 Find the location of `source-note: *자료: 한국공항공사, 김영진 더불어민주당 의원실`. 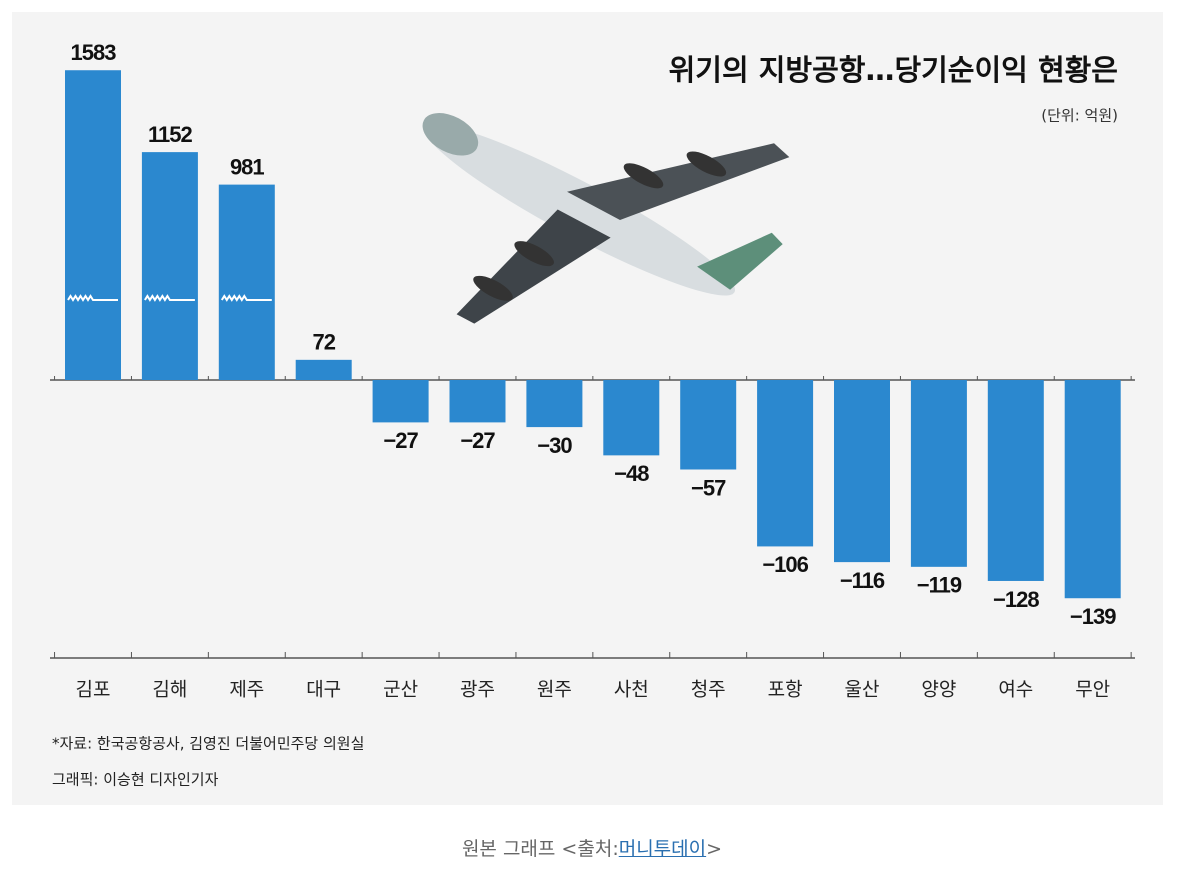

source-note: *자료: 한국공항공사, 김영진 더불어민주당 의원실 is located at coordinates (208, 744).